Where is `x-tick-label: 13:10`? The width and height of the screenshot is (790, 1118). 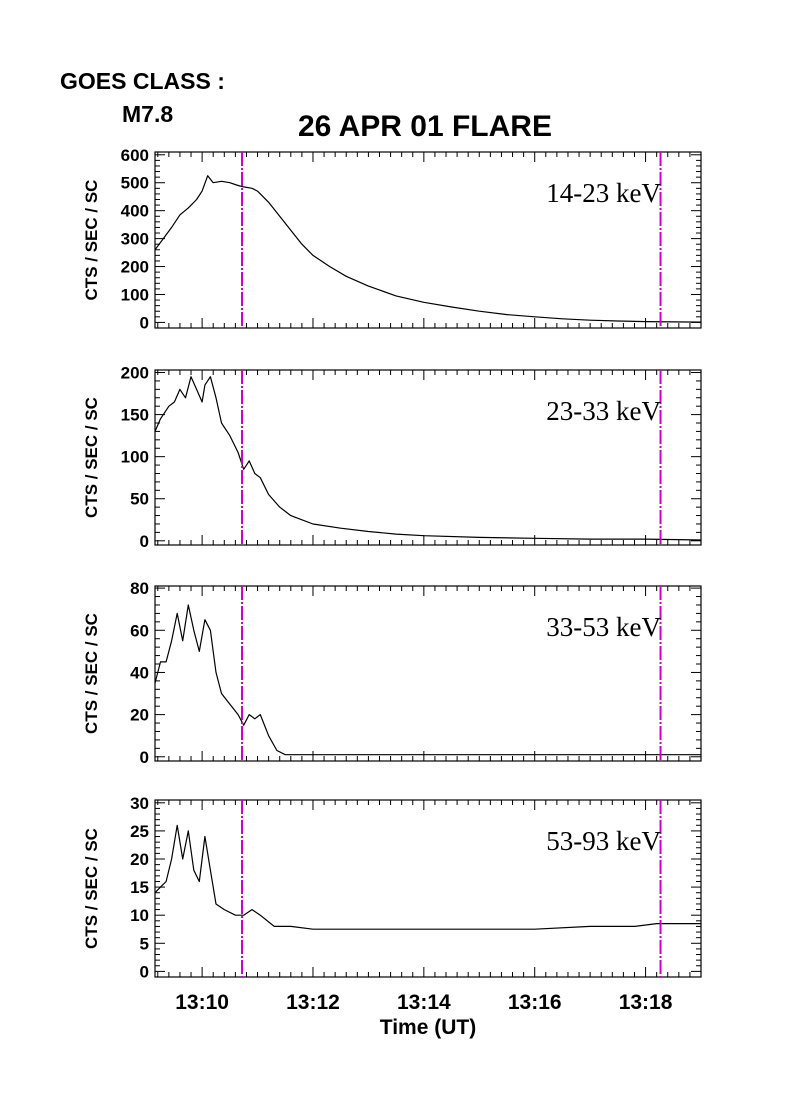
x-tick-label: 13:10 is located at coordinates (202, 1002).